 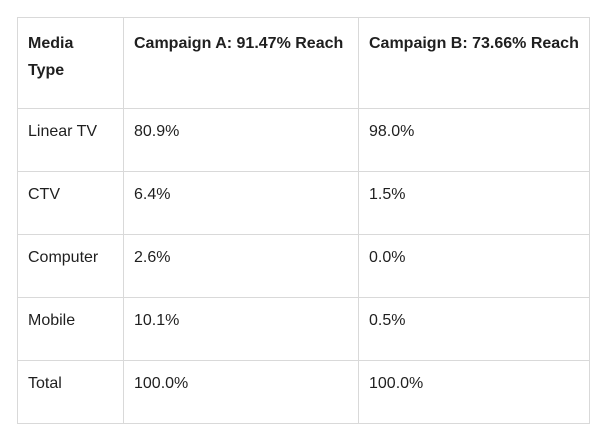 I want to click on table-row: CTV 6.4% 1.5%, so click(x=303, y=203).